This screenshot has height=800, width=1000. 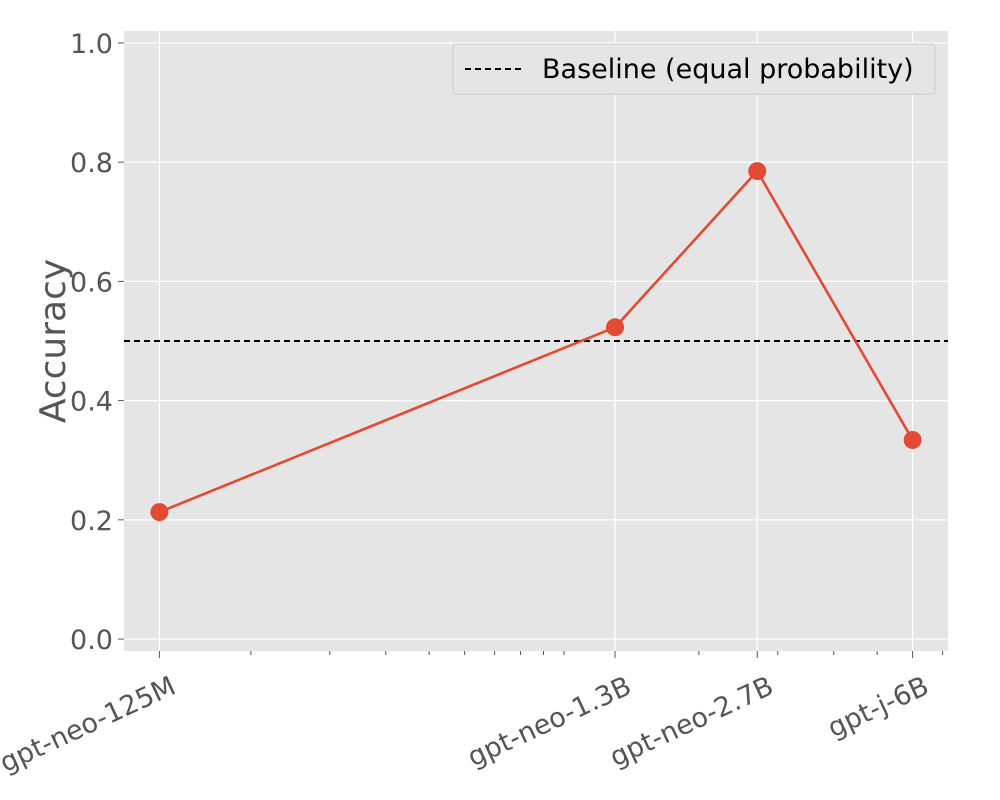 What do you see at coordinates (90, 725) in the screenshot?
I see `x-tick-label: gpt-neo-125M` at bounding box center [90, 725].